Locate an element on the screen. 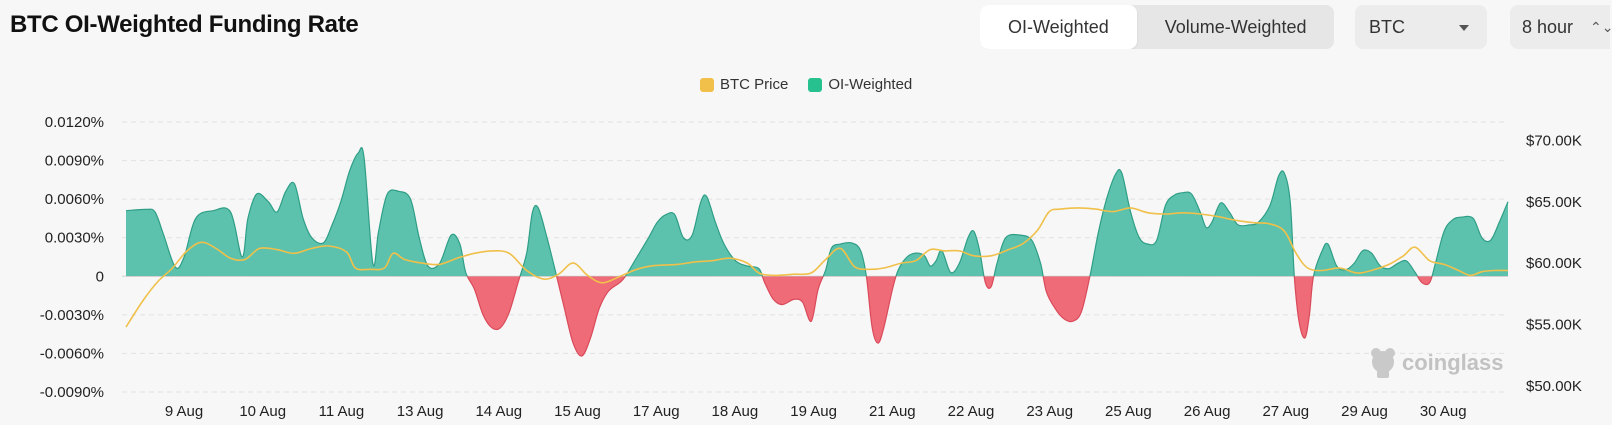  watermark-group: coinglass is located at coordinates (1437, 363).